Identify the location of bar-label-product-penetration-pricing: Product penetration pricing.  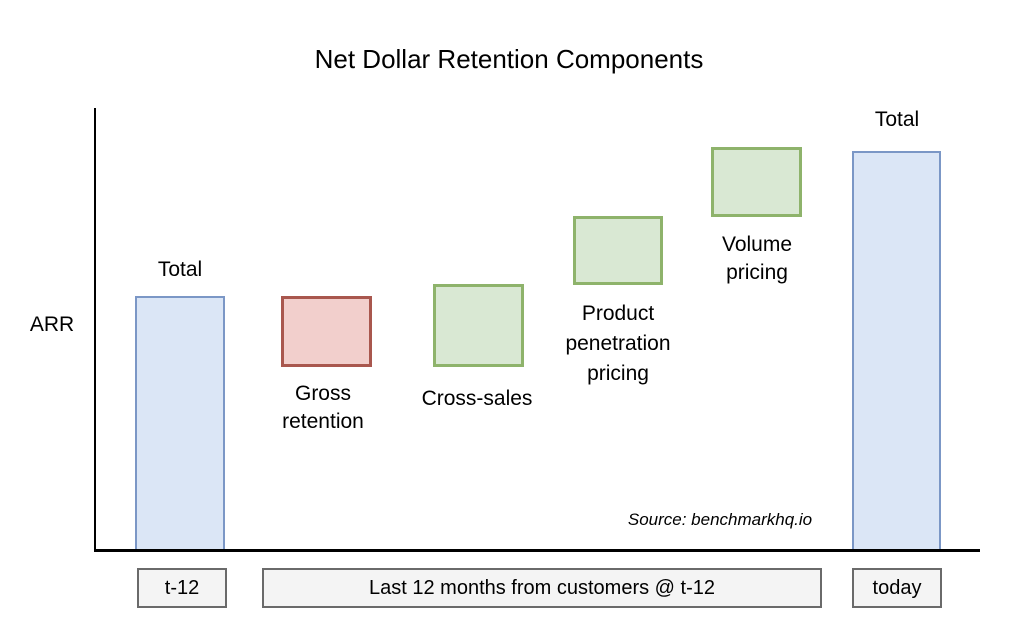
(618, 343).